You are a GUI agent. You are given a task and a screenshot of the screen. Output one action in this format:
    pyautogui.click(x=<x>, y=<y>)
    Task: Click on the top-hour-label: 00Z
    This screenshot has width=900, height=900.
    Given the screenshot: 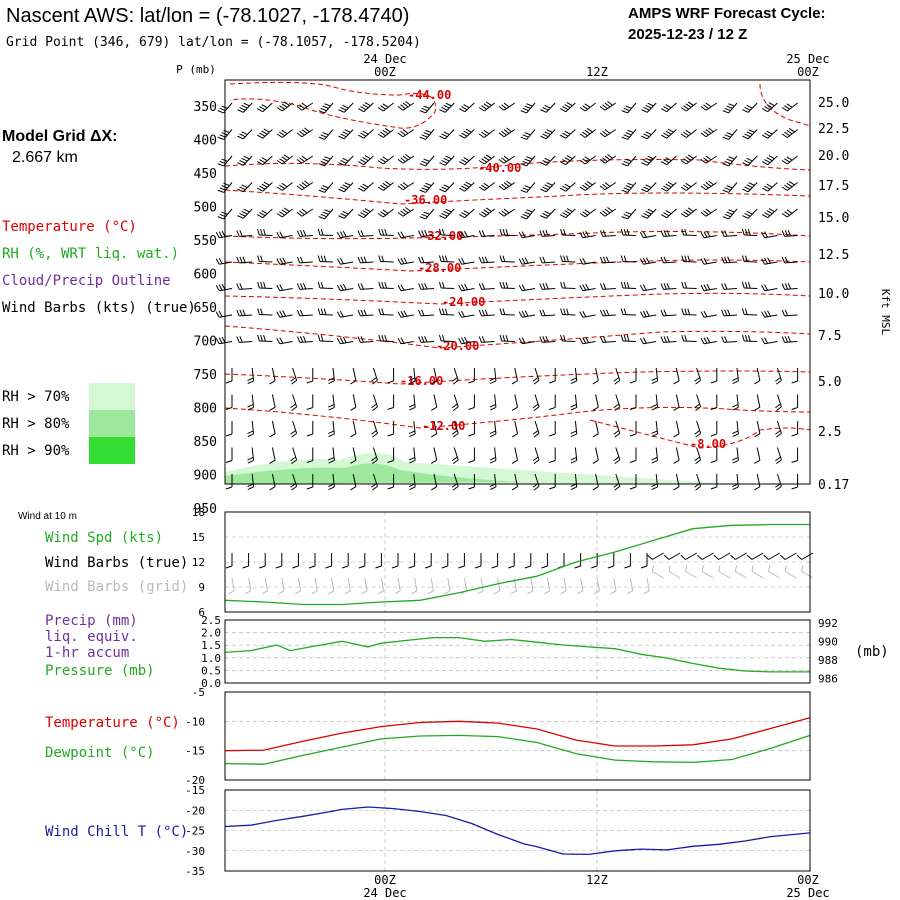 What is the action you would take?
    pyautogui.click(x=385, y=72)
    